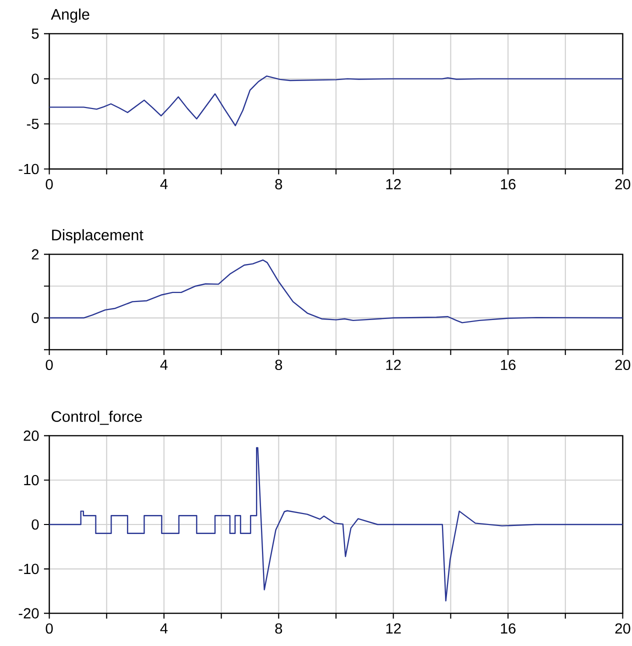  What do you see at coordinates (28, 613) in the screenshot?
I see `y-tick-label: -20` at bounding box center [28, 613].